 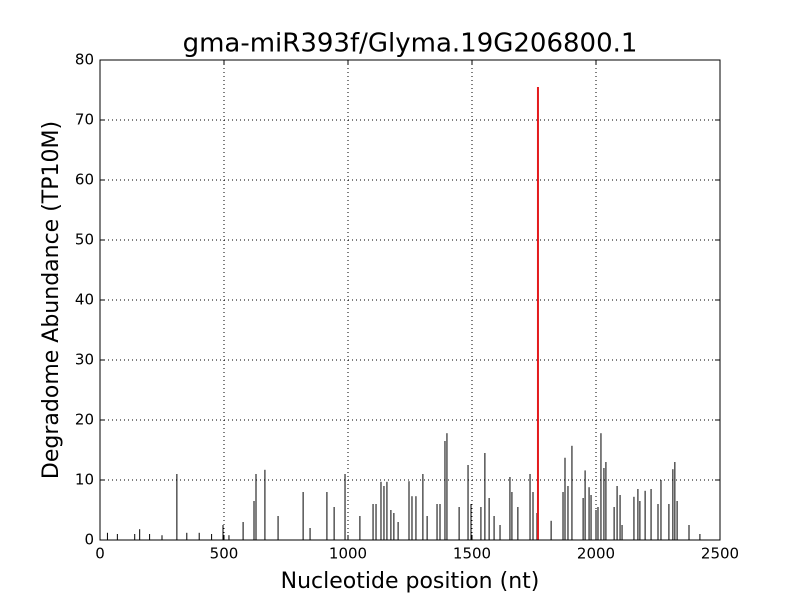 I want to click on x-axis-label: Nucleotide position (nt), so click(x=410, y=581).